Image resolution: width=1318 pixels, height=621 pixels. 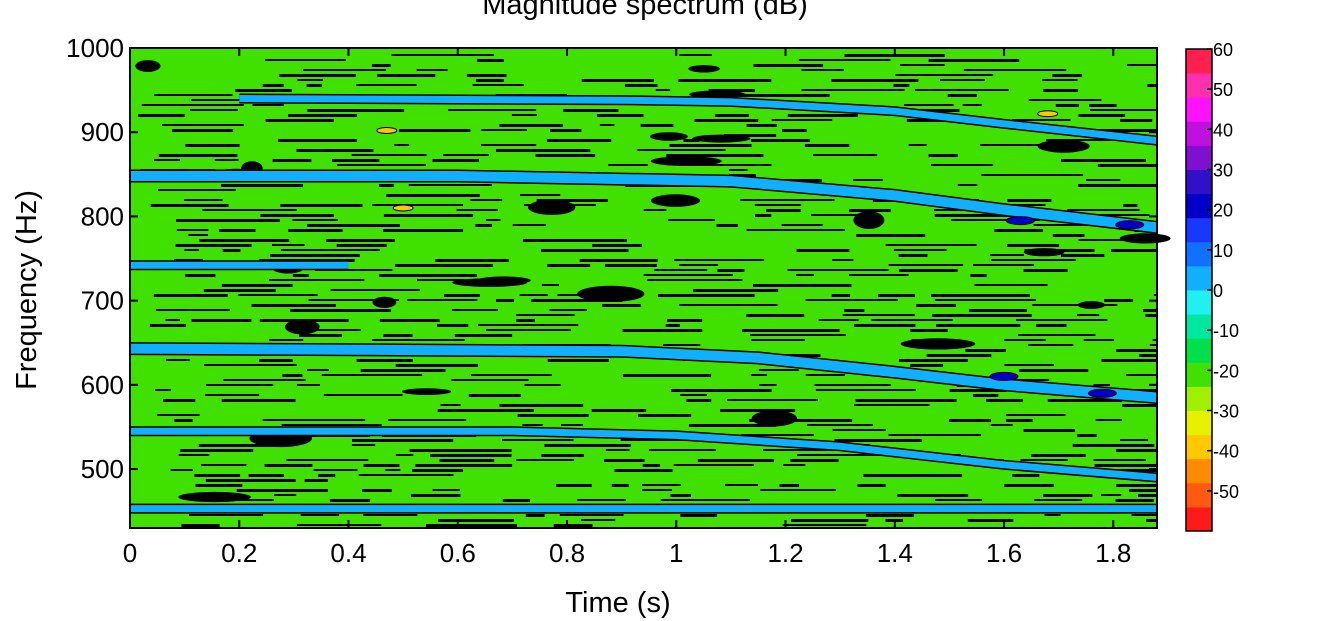 What do you see at coordinates (1223, 211) in the screenshot?
I see `colorbar-tick-label: 20` at bounding box center [1223, 211].